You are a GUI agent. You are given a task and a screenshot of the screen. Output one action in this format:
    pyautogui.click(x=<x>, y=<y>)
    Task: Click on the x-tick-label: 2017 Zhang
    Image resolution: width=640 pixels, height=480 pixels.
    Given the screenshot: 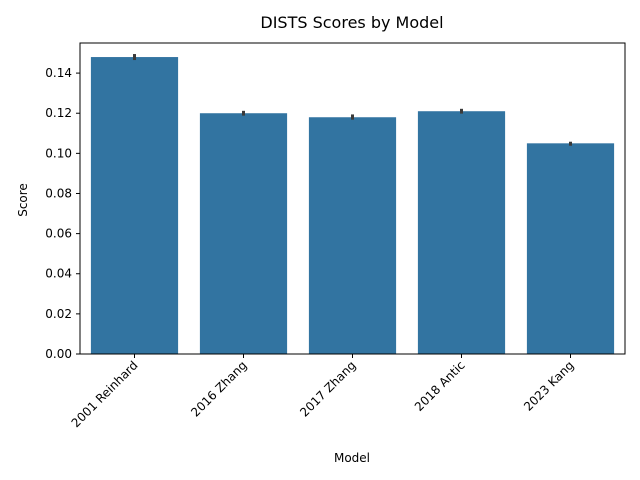 What is the action you would take?
    pyautogui.click(x=327, y=388)
    